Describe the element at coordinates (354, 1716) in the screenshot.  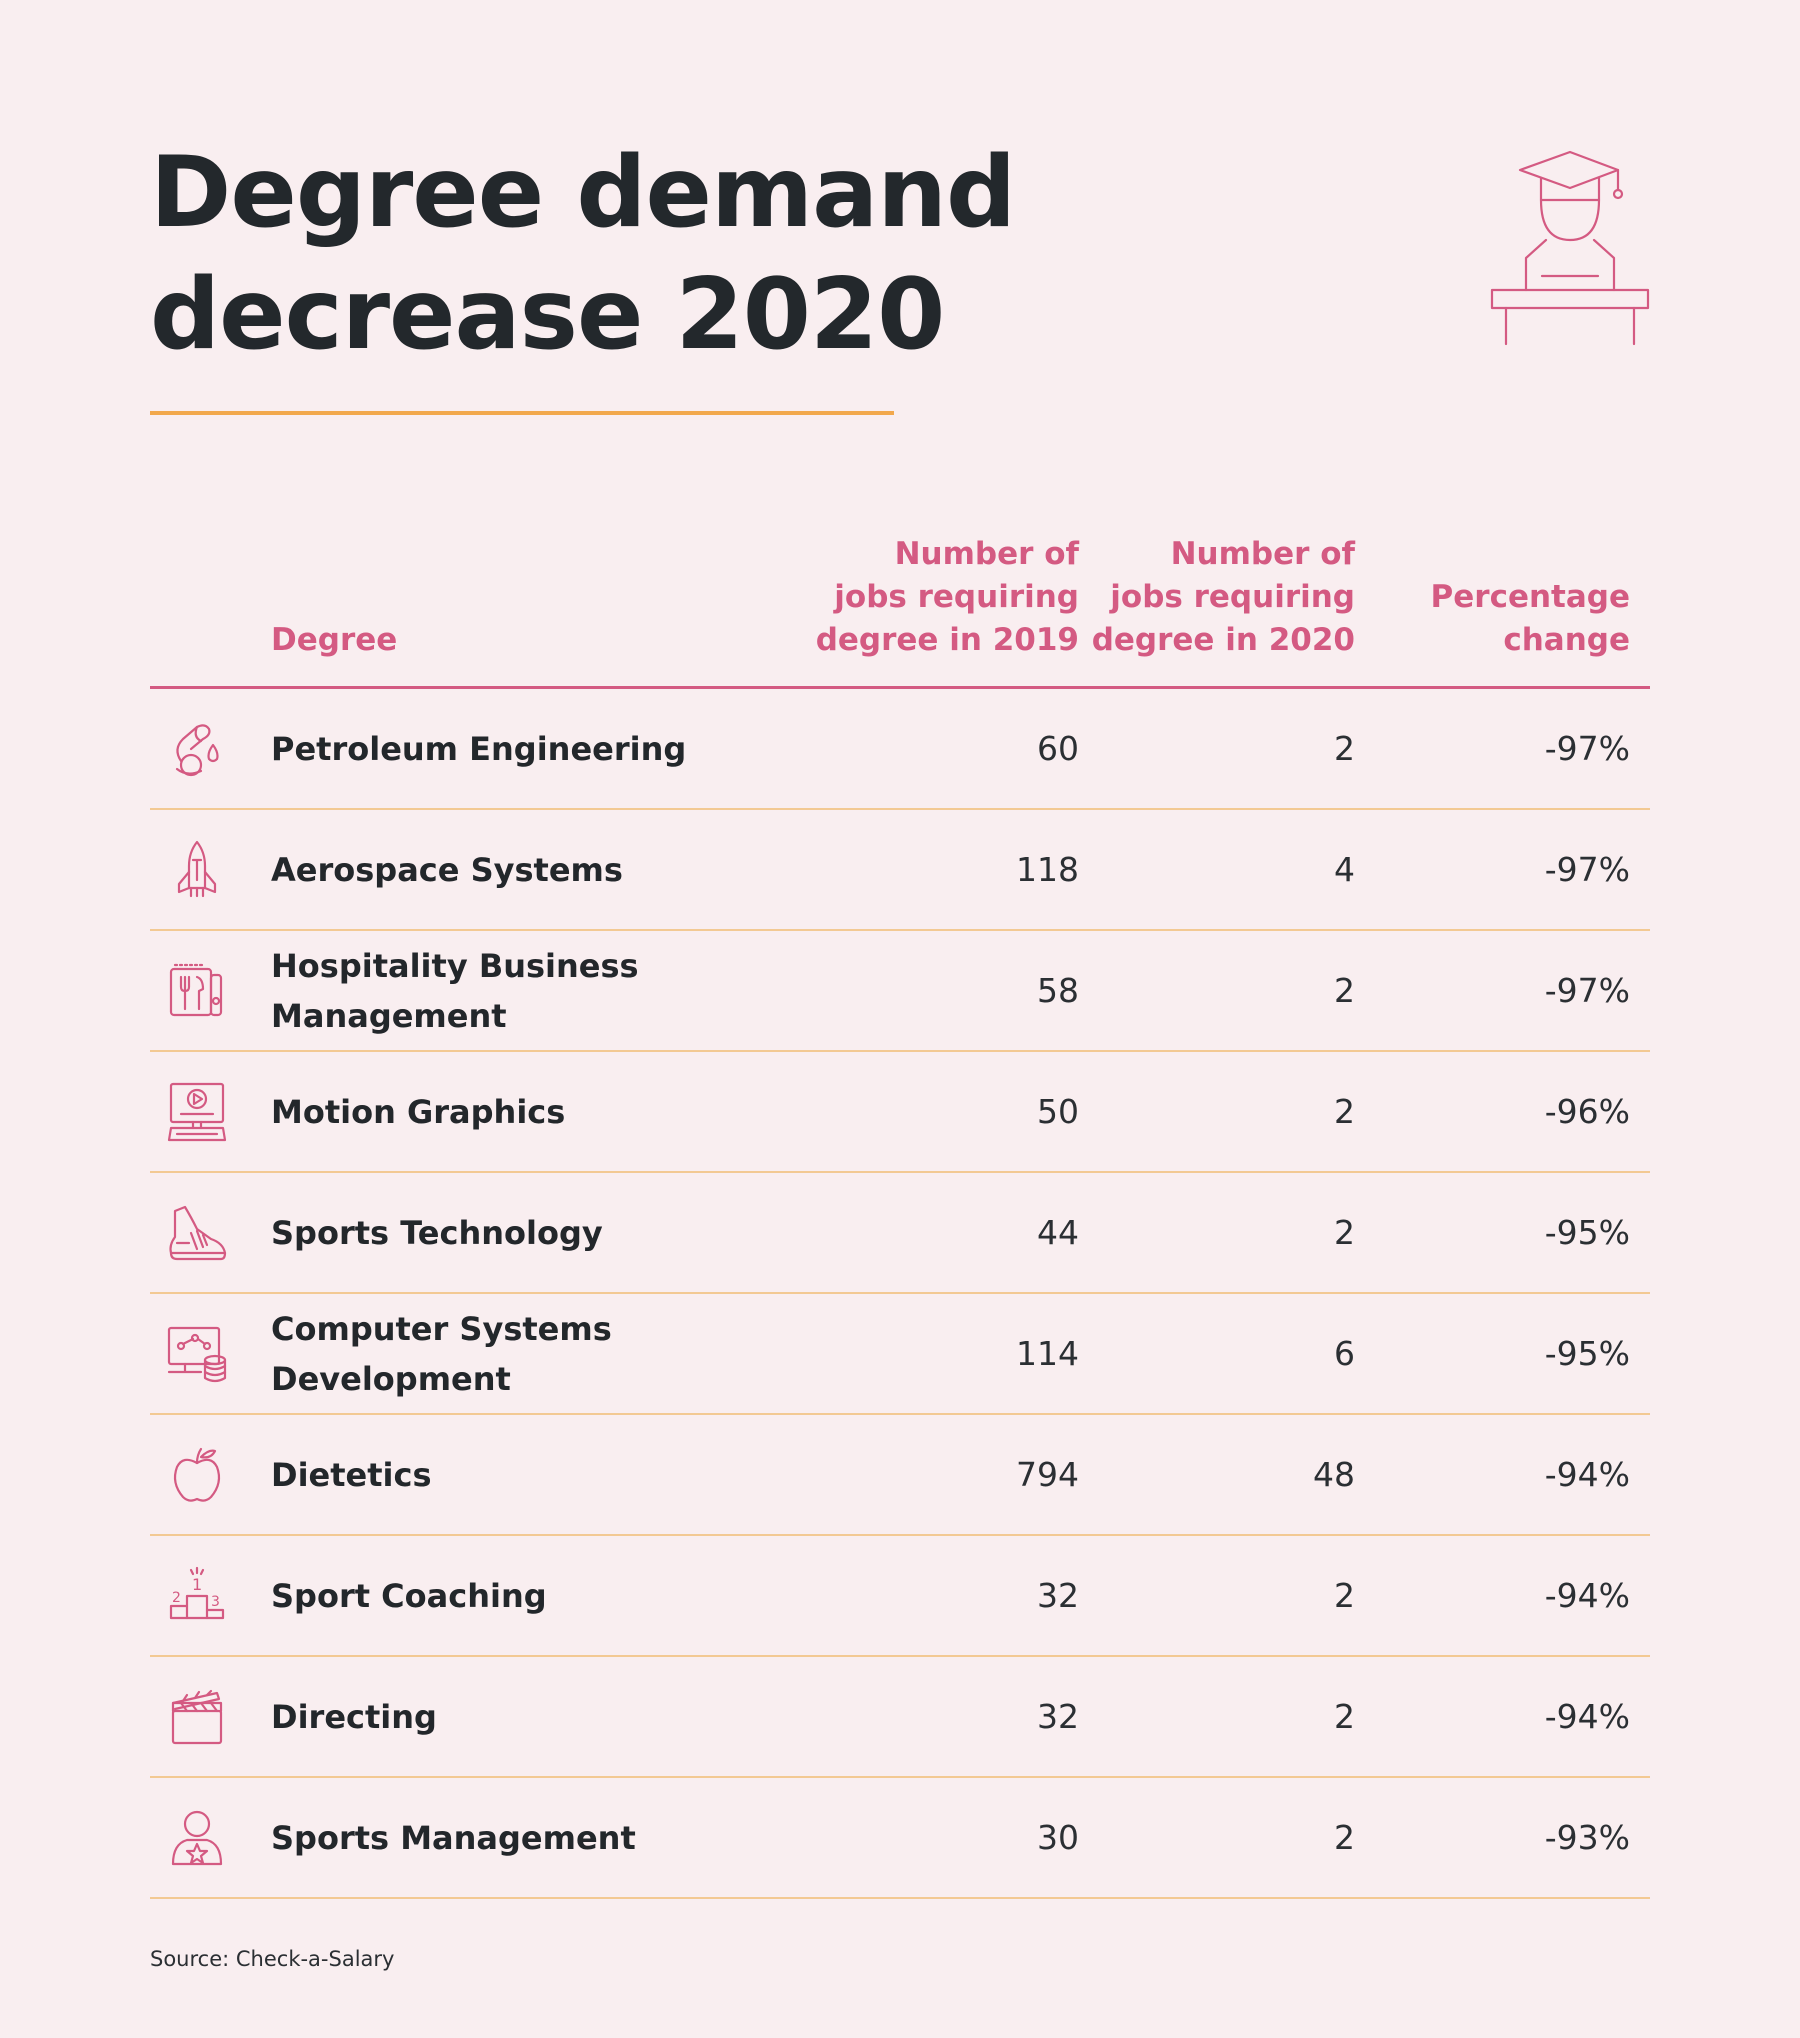
I see `degree-name: Directing` at that location.